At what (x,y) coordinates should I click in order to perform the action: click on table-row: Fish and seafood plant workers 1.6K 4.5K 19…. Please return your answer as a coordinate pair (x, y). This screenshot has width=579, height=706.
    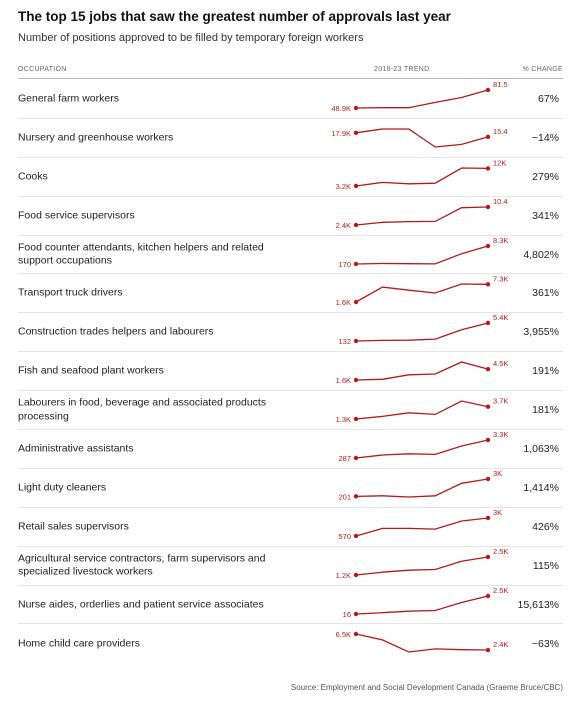
    Looking at the image, I should click on (290, 372).